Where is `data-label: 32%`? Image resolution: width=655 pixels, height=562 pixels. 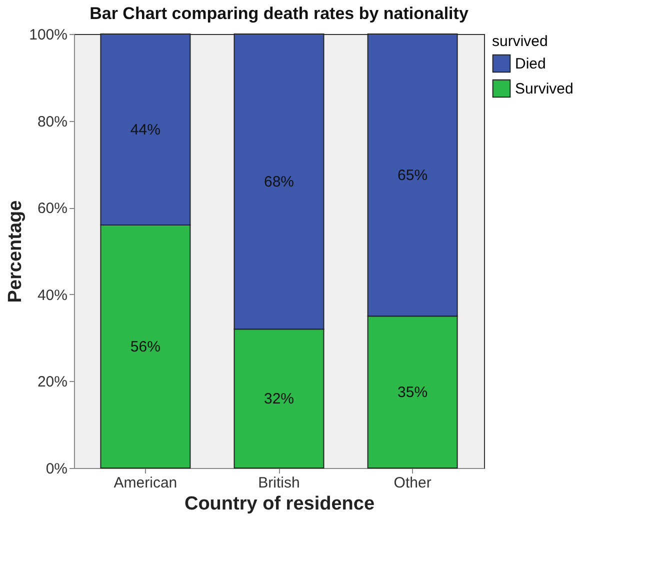
data-label: 32% is located at coordinates (279, 399).